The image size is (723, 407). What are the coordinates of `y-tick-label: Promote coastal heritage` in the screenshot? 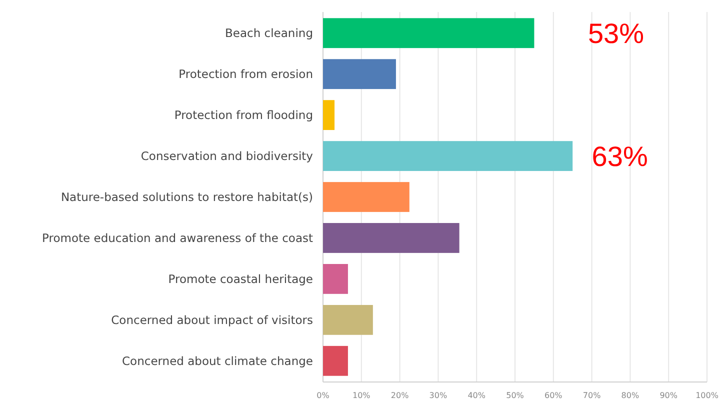 It's located at (240, 279).